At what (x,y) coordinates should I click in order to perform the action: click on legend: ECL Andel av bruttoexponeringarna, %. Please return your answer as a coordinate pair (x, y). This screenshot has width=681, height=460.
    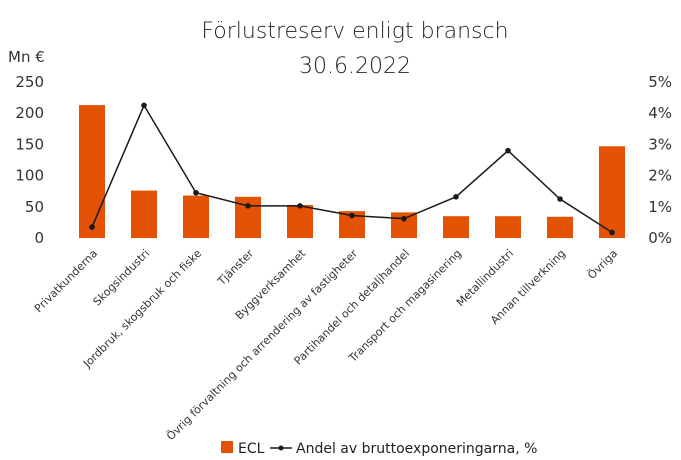
    Looking at the image, I should click on (379, 449).